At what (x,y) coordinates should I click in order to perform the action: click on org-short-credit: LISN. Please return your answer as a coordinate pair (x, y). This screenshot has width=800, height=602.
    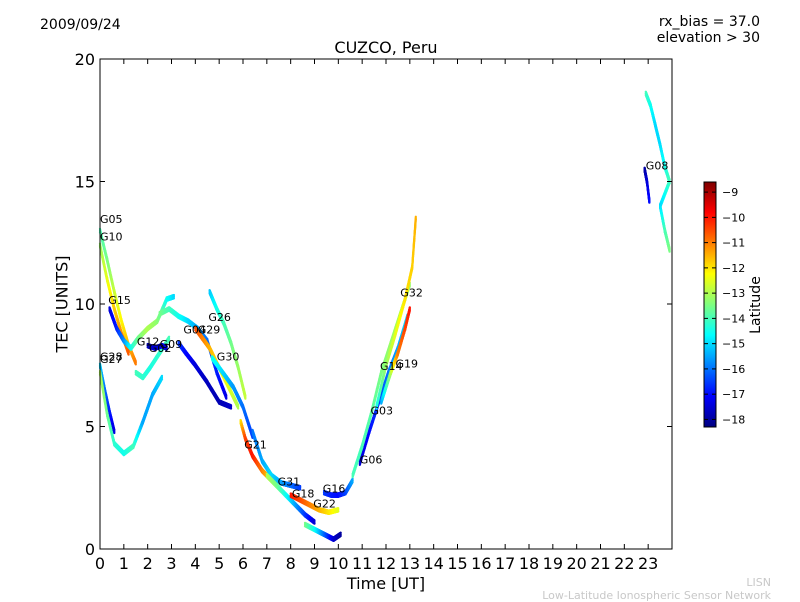
    Looking at the image, I should click on (758, 582).